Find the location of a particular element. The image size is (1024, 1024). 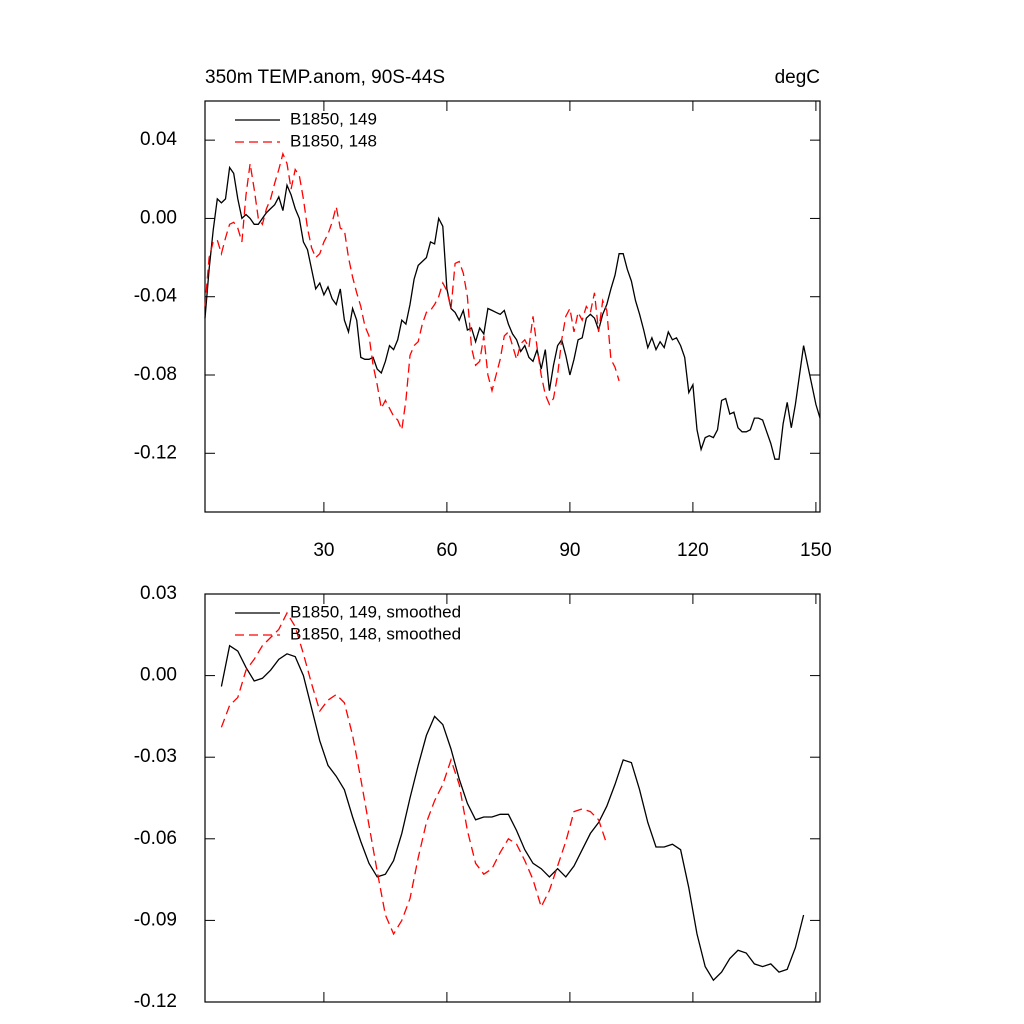

x-tick-label: 150 is located at coordinates (816, 550).